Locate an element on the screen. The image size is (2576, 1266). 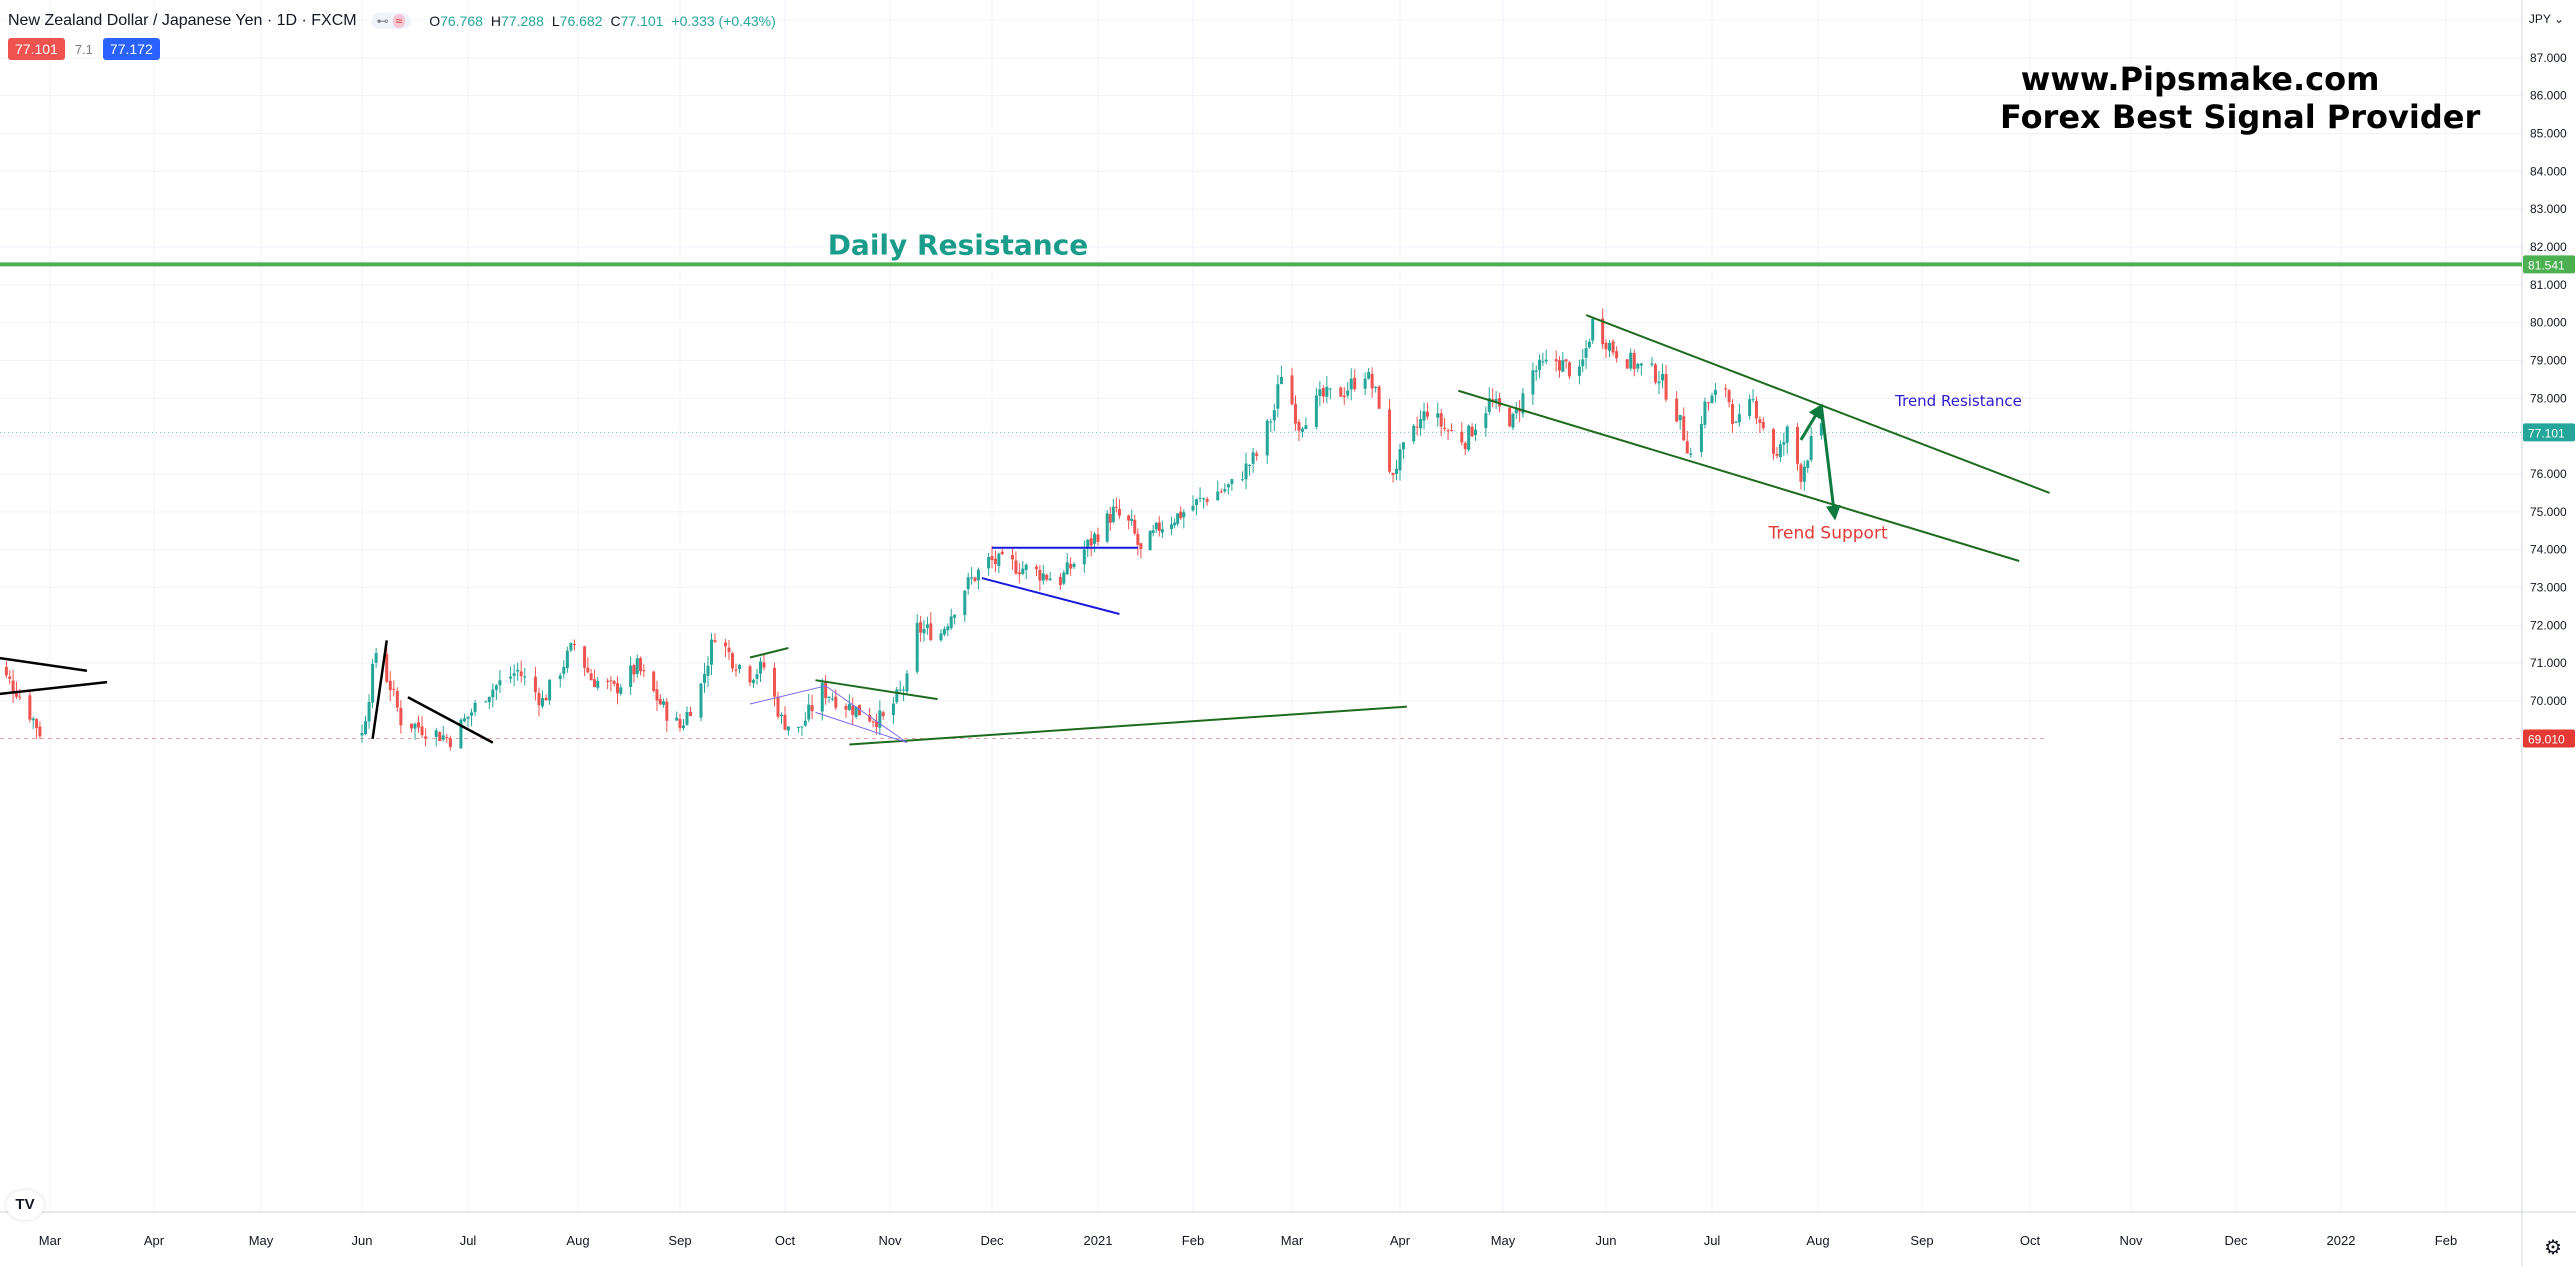
tradingview-logo-icon: TV is located at coordinates (25, 1205).